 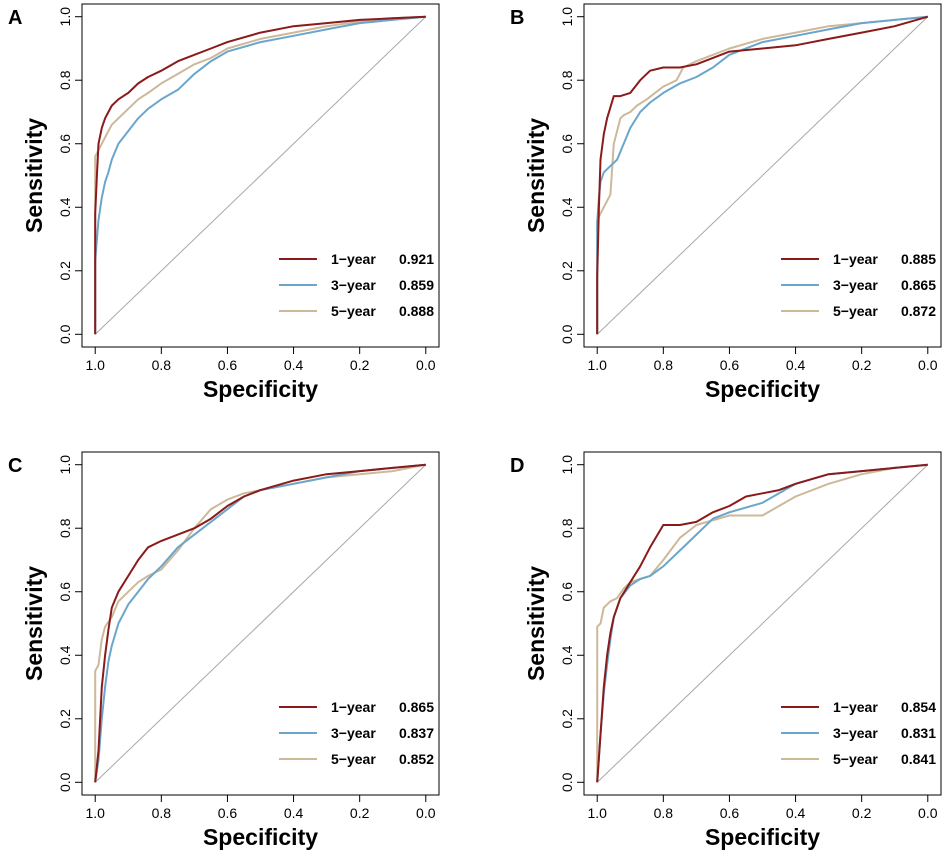 I want to click on legend: 1−year 0.865 3−year 0.837 5−year 0.852, so click(x=356, y=733).